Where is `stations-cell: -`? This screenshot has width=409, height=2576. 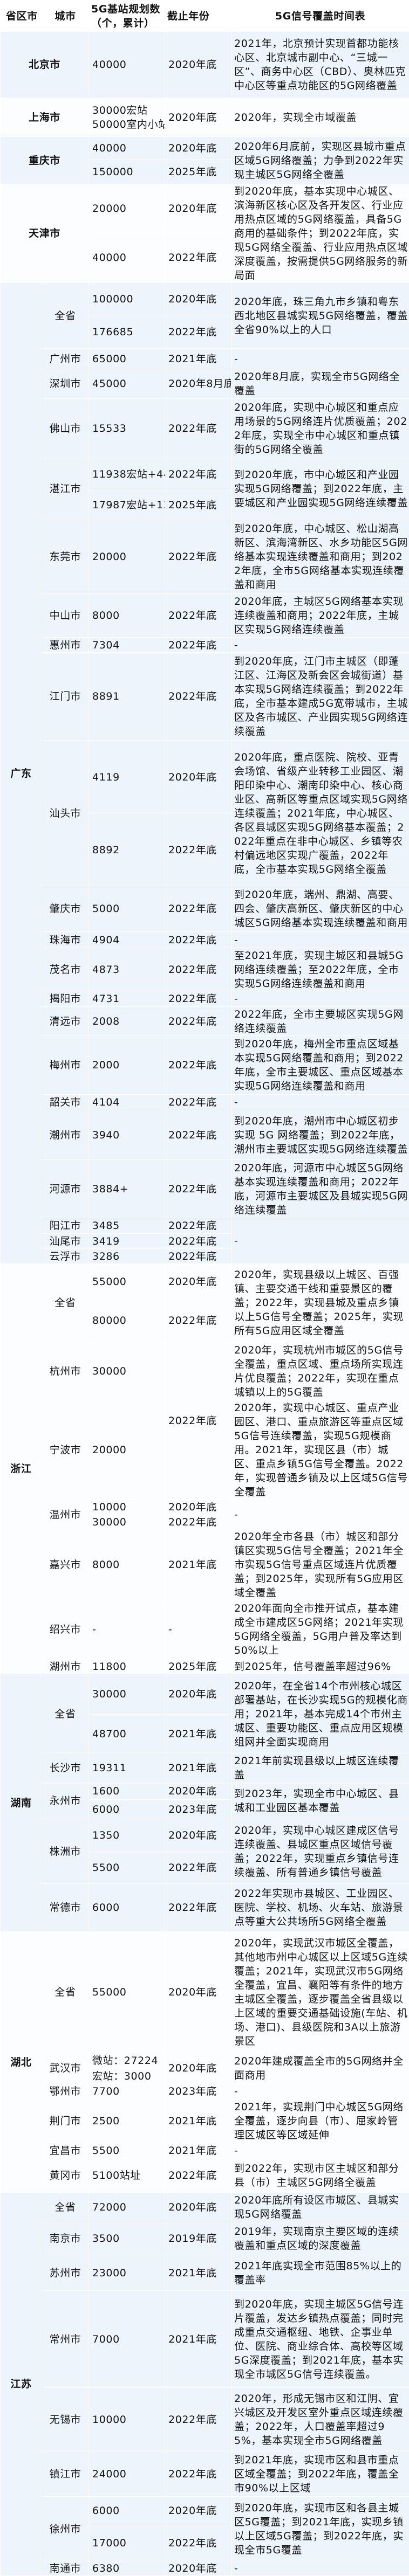
stations-cell: - is located at coordinates (127, 1629).